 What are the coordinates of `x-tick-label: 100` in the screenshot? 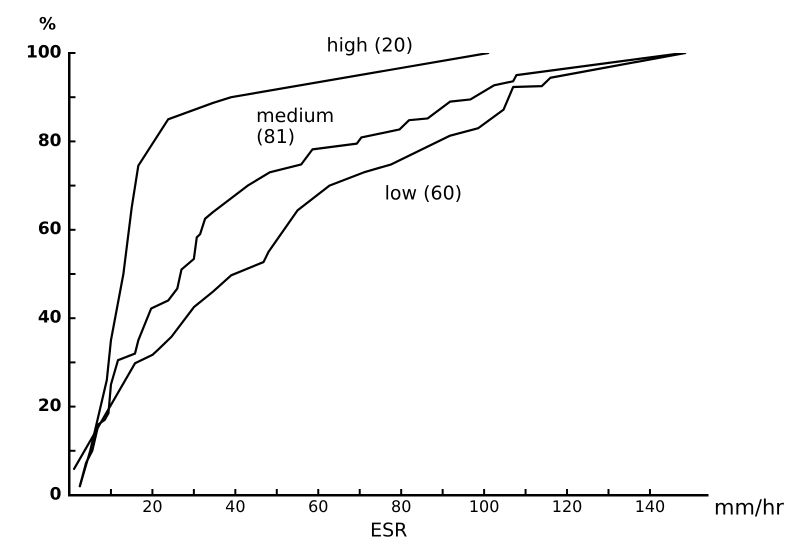 It's located at (484, 506).